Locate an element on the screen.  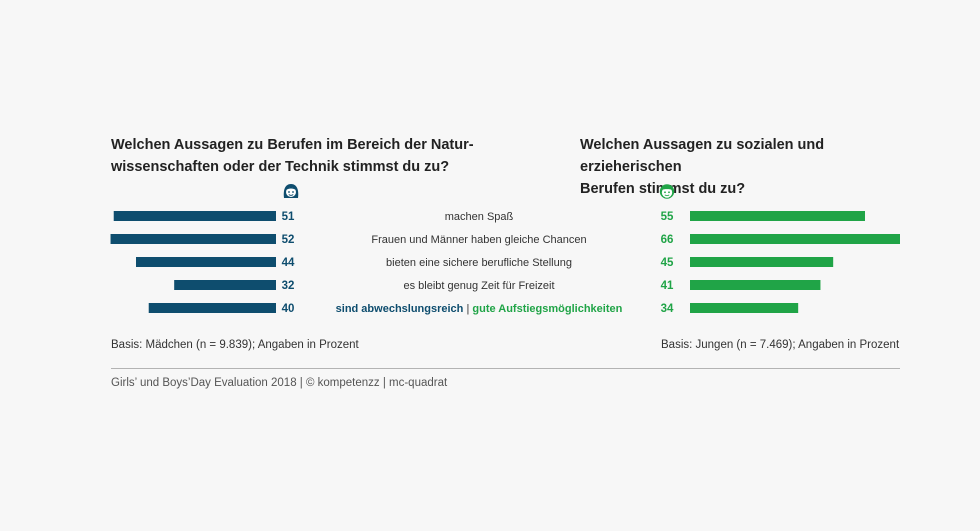
data-label-left: 52 is located at coordinates (288, 240).